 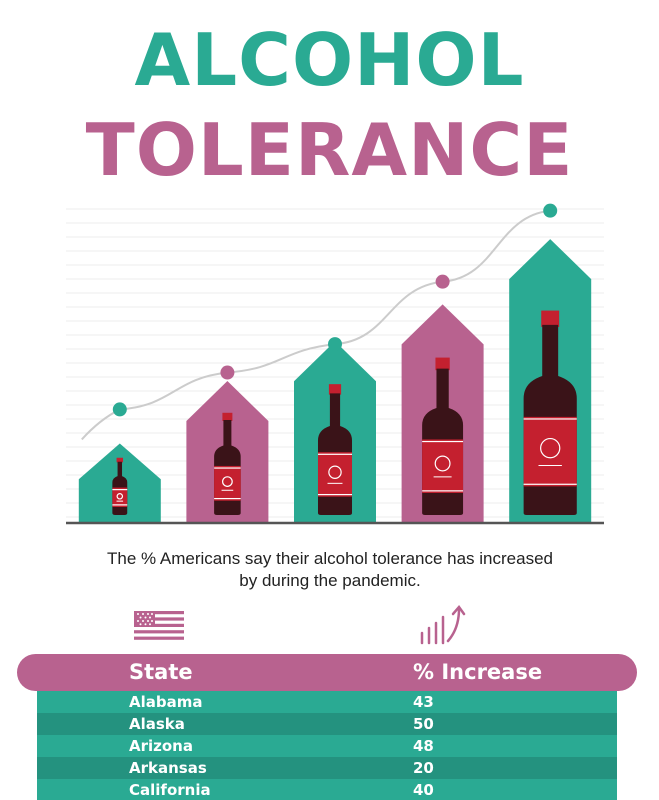 I want to click on title-alcohol: ALCOHOL, so click(x=329, y=60).